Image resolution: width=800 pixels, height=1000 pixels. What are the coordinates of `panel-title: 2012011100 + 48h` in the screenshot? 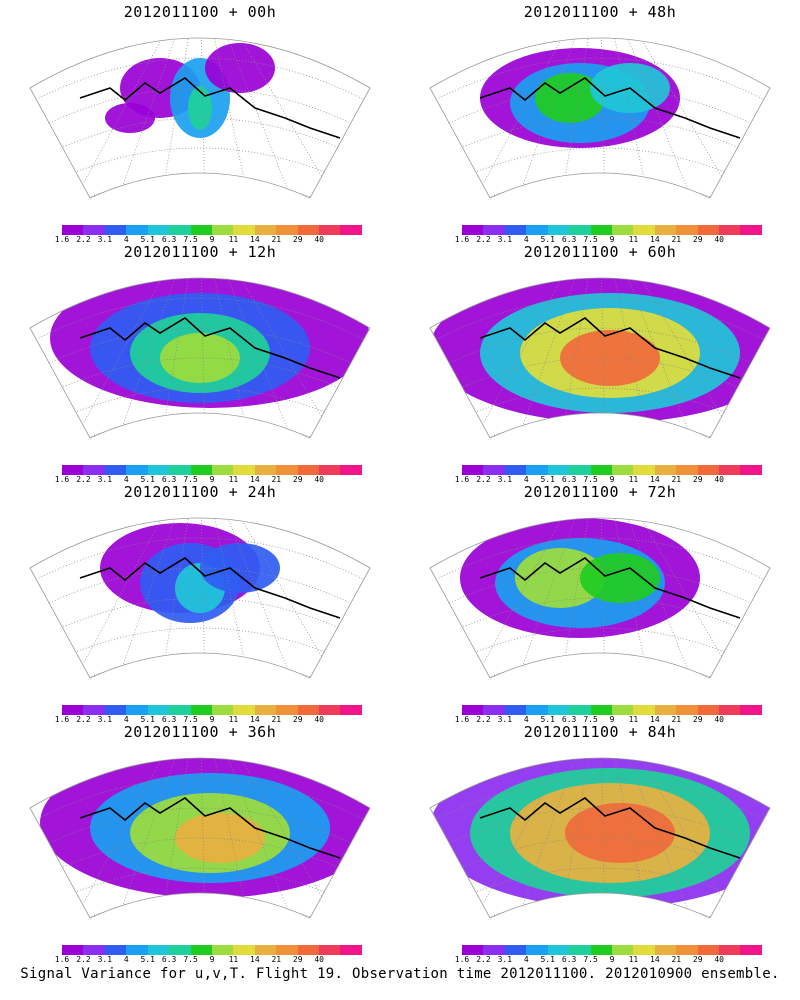 It's located at (600, 12).